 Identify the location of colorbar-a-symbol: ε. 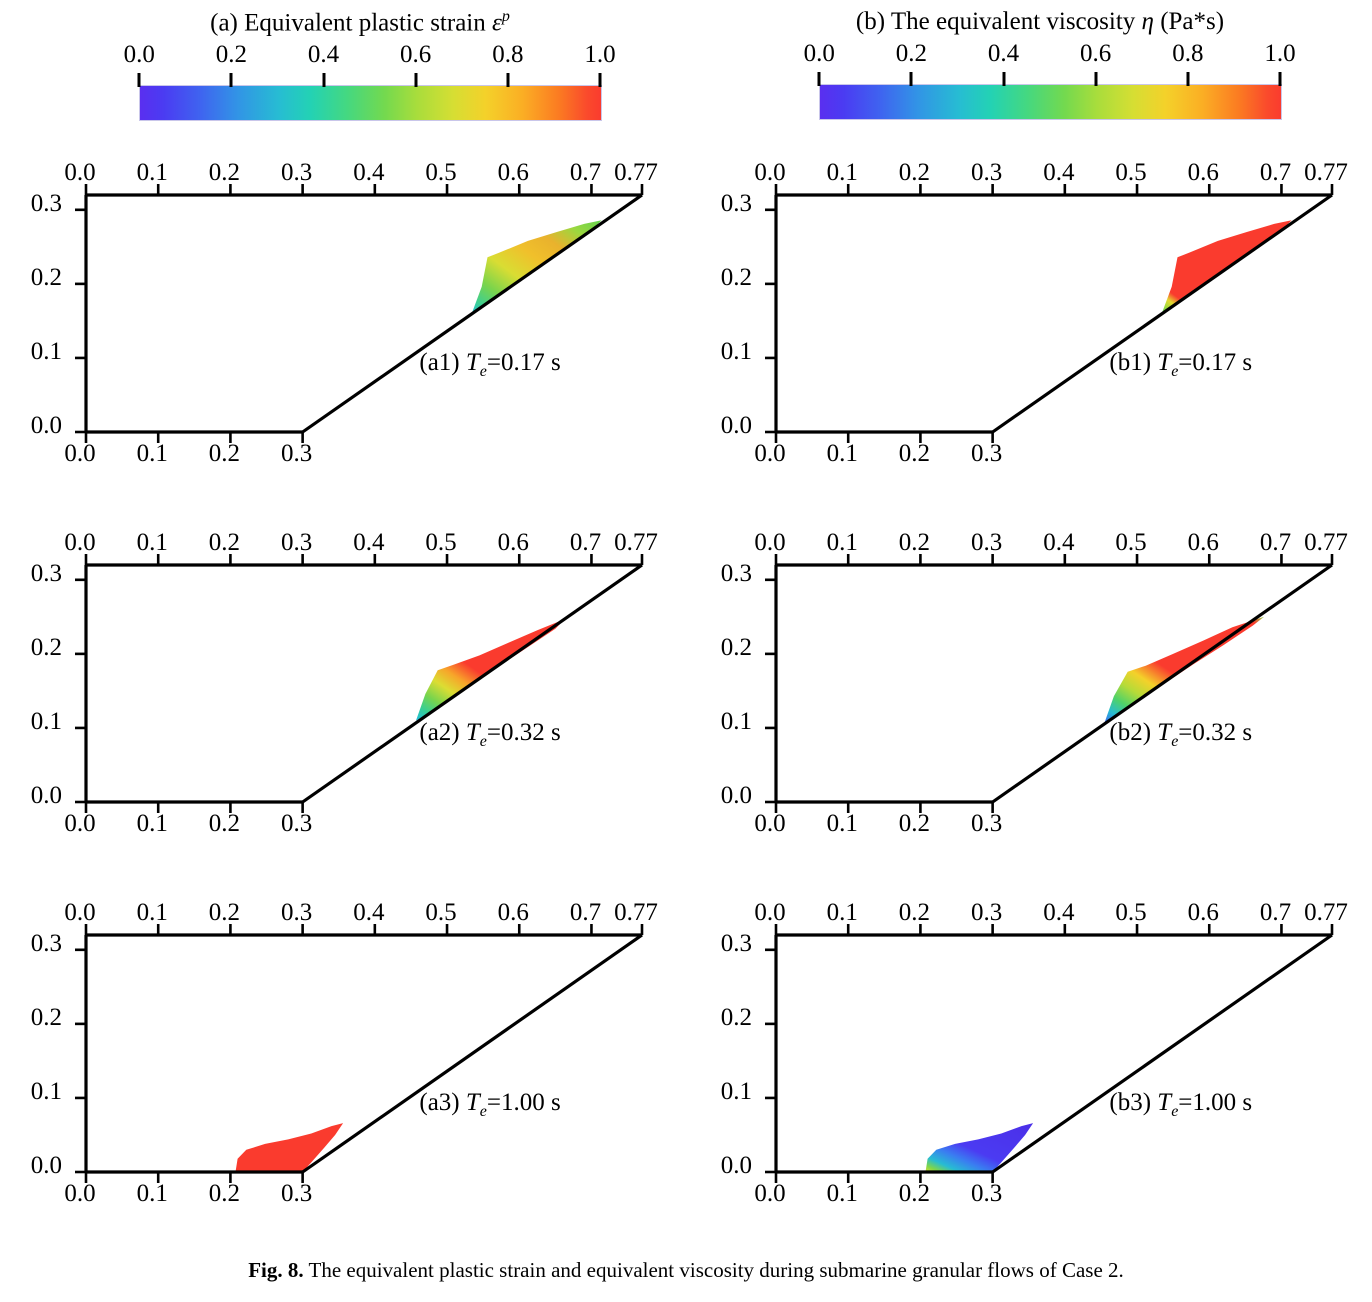
(497, 23).